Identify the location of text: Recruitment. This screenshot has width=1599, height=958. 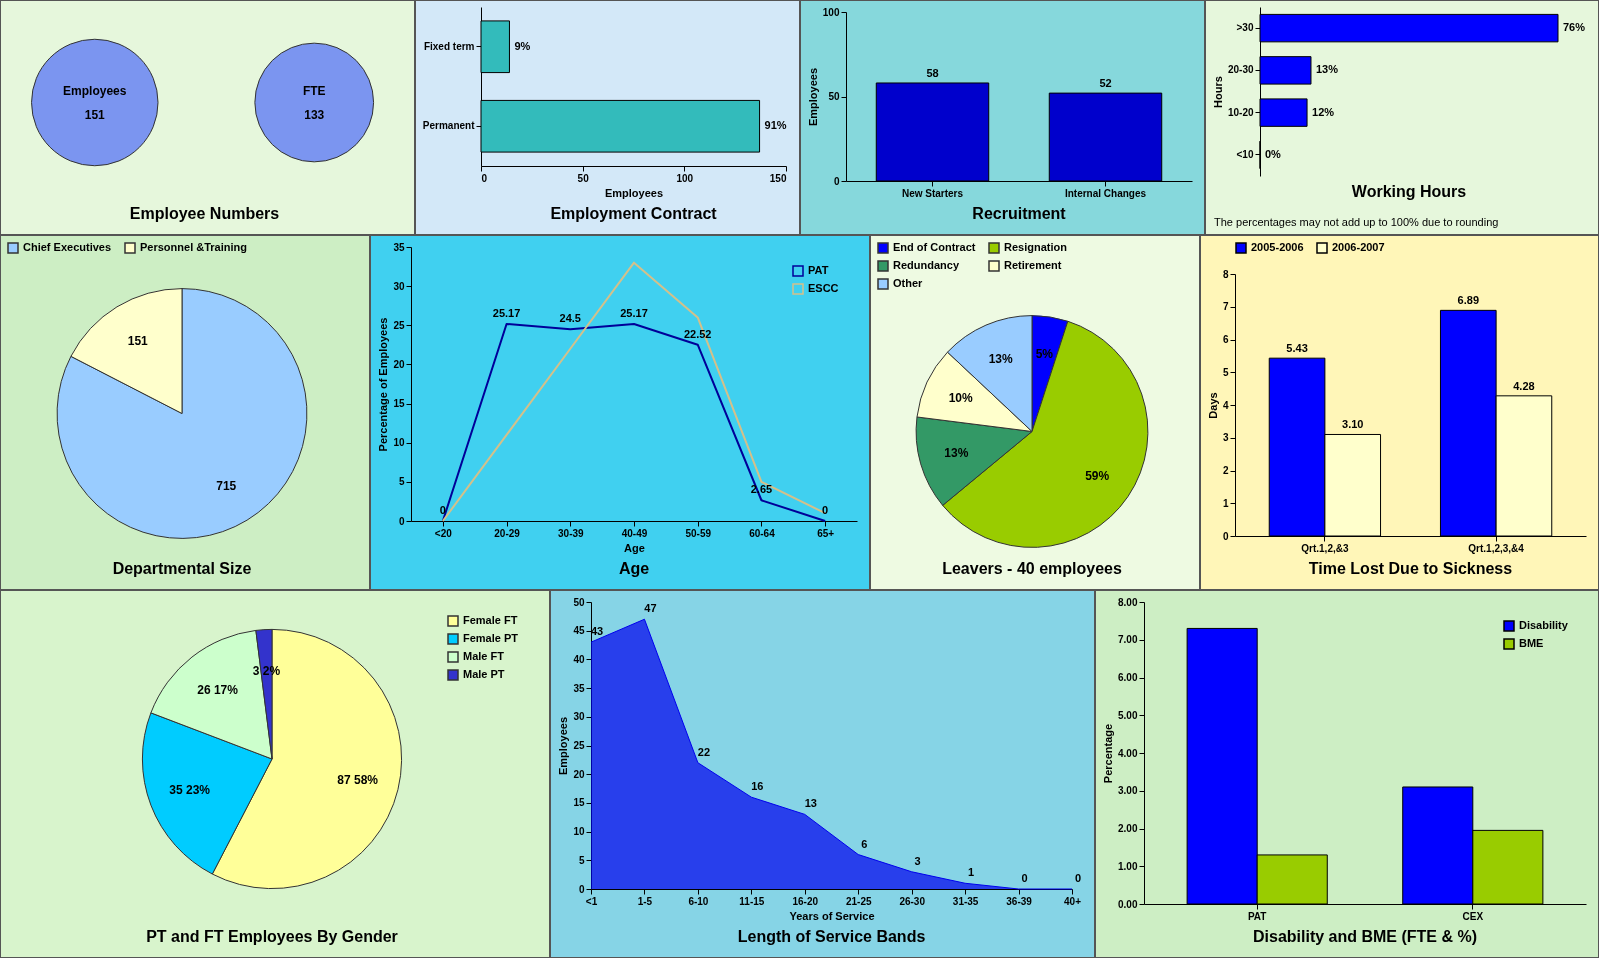
(1019, 213).